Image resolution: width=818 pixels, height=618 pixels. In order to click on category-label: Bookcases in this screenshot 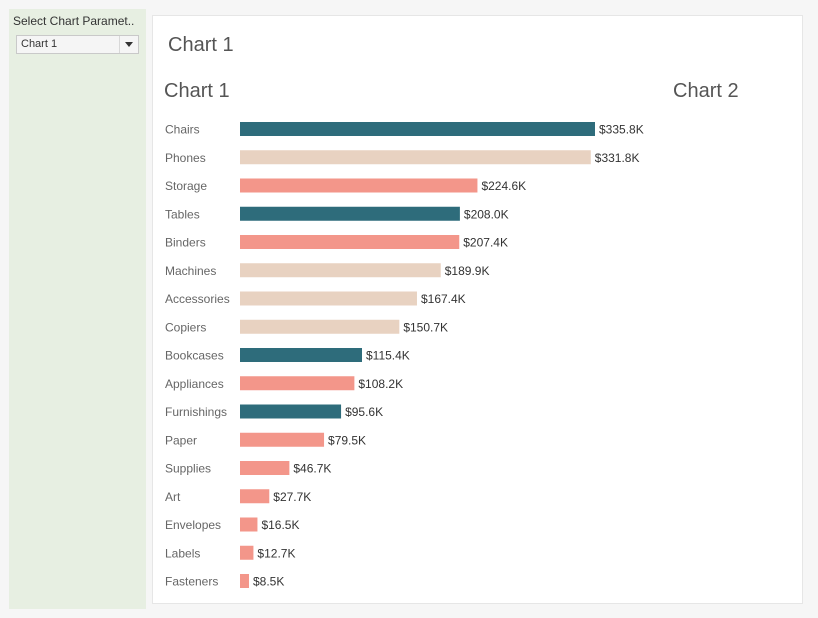, I will do `click(194, 356)`.